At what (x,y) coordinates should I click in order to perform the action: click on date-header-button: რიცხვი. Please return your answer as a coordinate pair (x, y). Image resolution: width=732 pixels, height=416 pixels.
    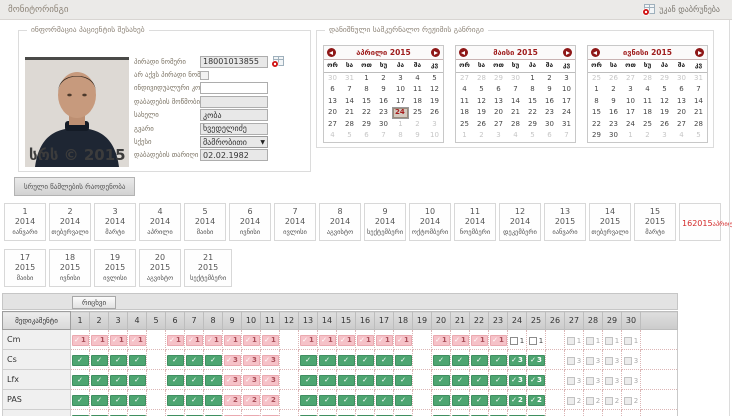
    Looking at the image, I should click on (94, 302).